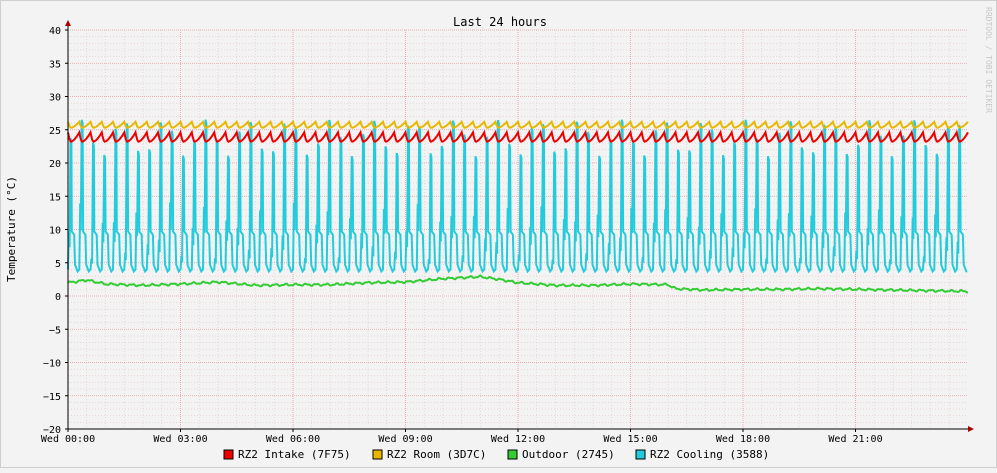 The width and height of the screenshot is (997, 473). Describe the element at coordinates (855, 439) in the screenshot. I see `x-tick-label: Wed 21:00` at that location.